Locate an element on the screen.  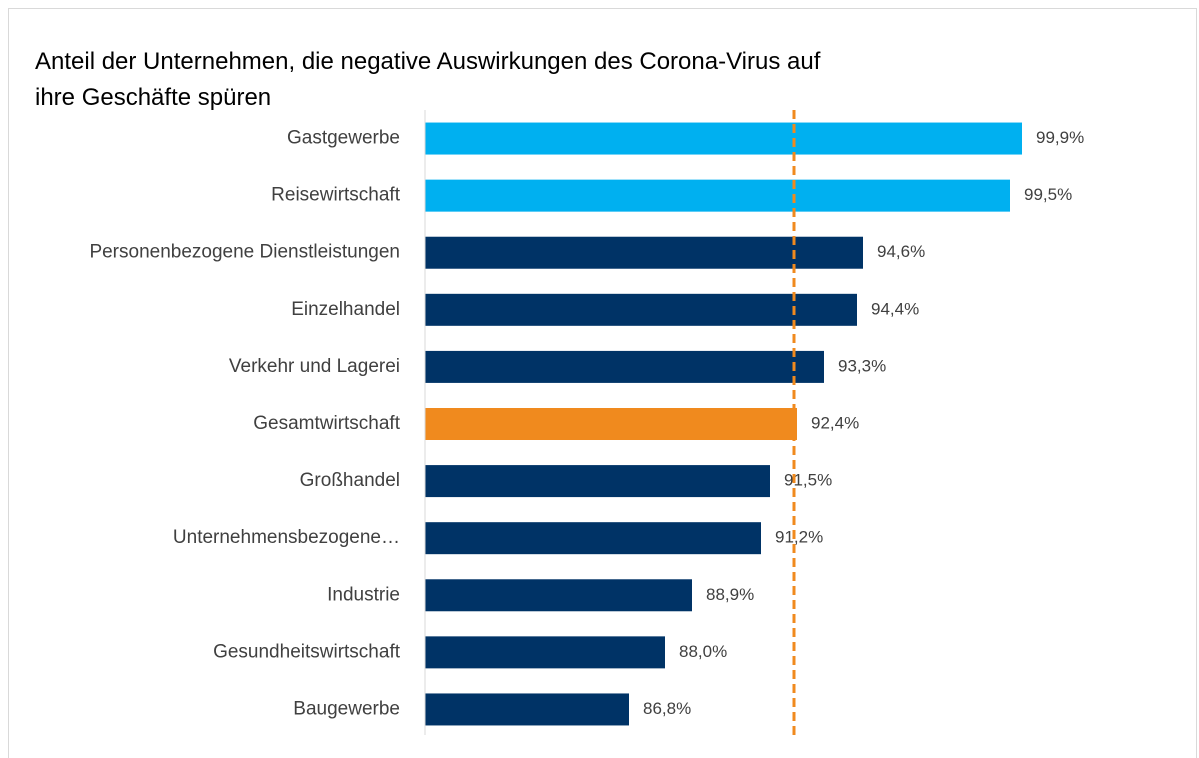
category-label: Reisewirtschaft is located at coordinates (336, 195).